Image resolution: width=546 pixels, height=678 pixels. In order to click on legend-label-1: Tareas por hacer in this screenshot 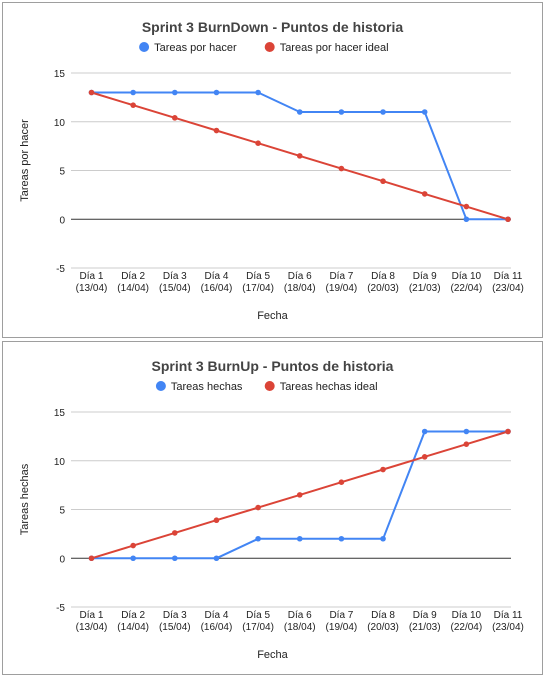, I will do `click(195, 48)`.